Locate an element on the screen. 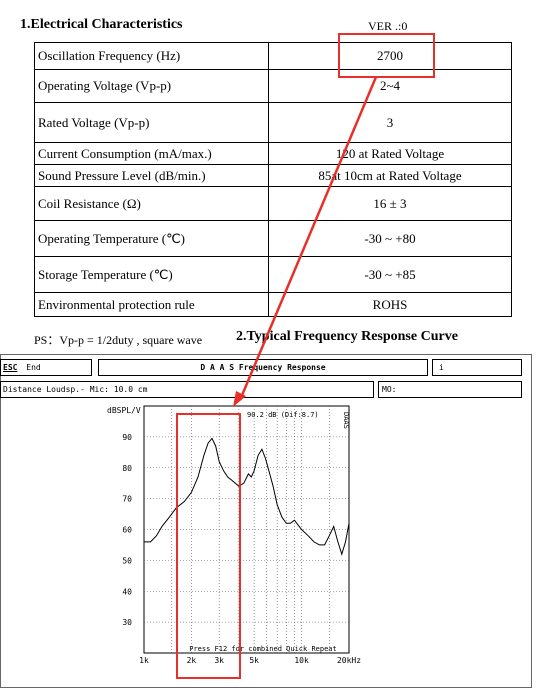  y-tick-label: 70 is located at coordinates (127, 499).